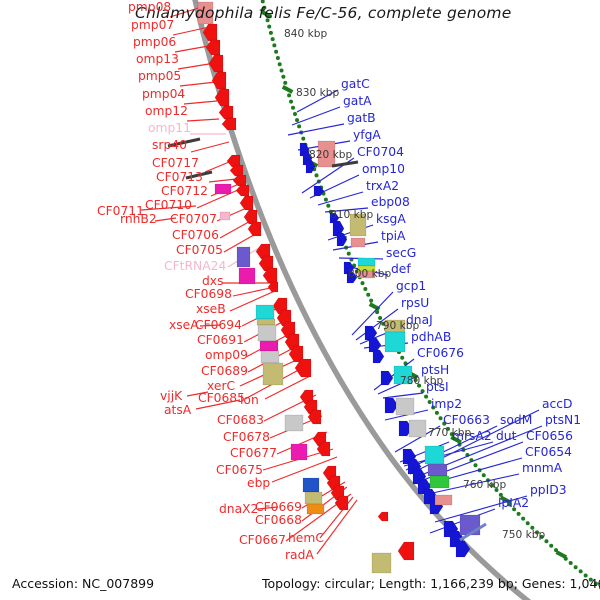  I want to click on gene-label-cf0663: CF0663, so click(466, 420).